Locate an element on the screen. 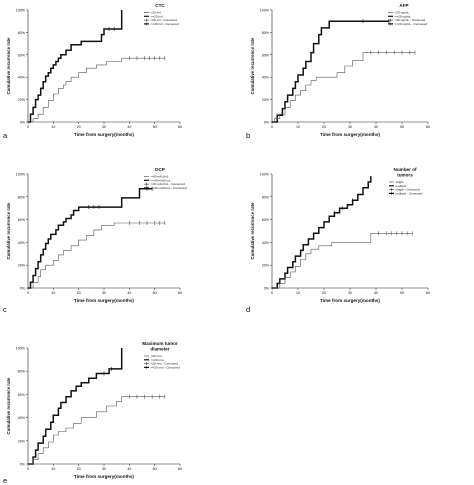  legend-entry: <20 ng/mL - Censored is located at coordinates (410, 20).